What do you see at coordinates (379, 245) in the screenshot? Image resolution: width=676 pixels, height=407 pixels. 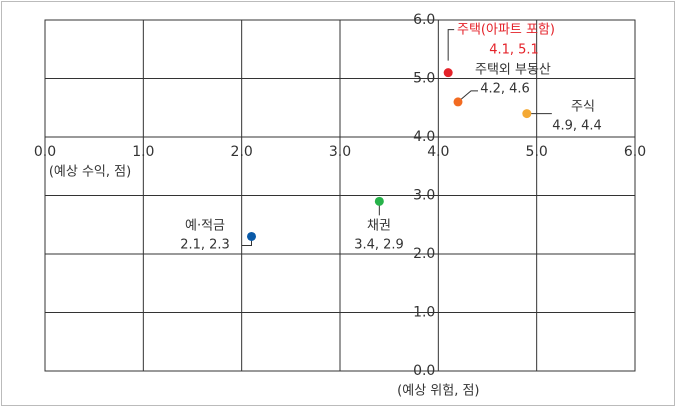 I see `value-label: 3.4, 2.9` at bounding box center [379, 245].